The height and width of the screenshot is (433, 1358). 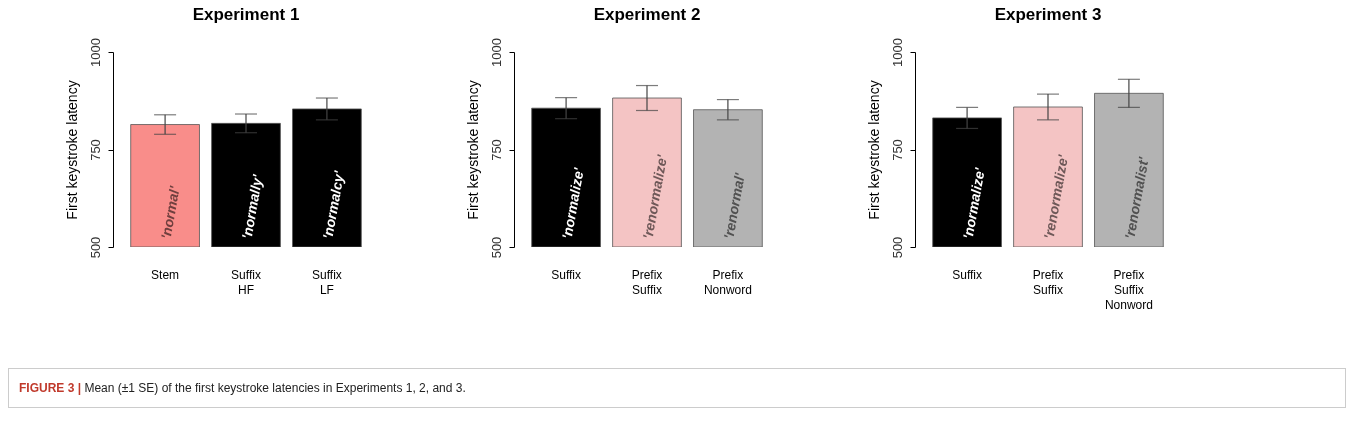 What do you see at coordinates (165, 274) in the screenshot?
I see `x-tick-label: Stem` at bounding box center [165, 274].